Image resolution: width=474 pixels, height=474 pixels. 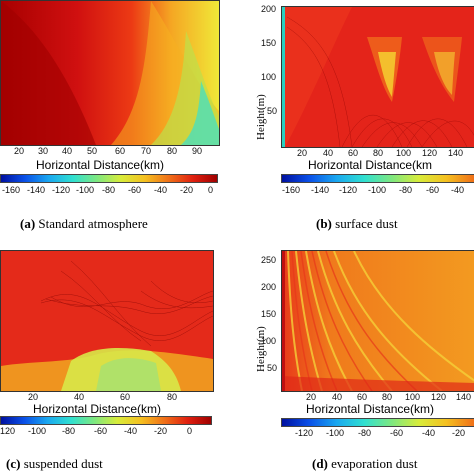 What do you see at coordinates (106, 420) in the screenshot?
I see `colorbar-c` at bounding box center [106, 420].